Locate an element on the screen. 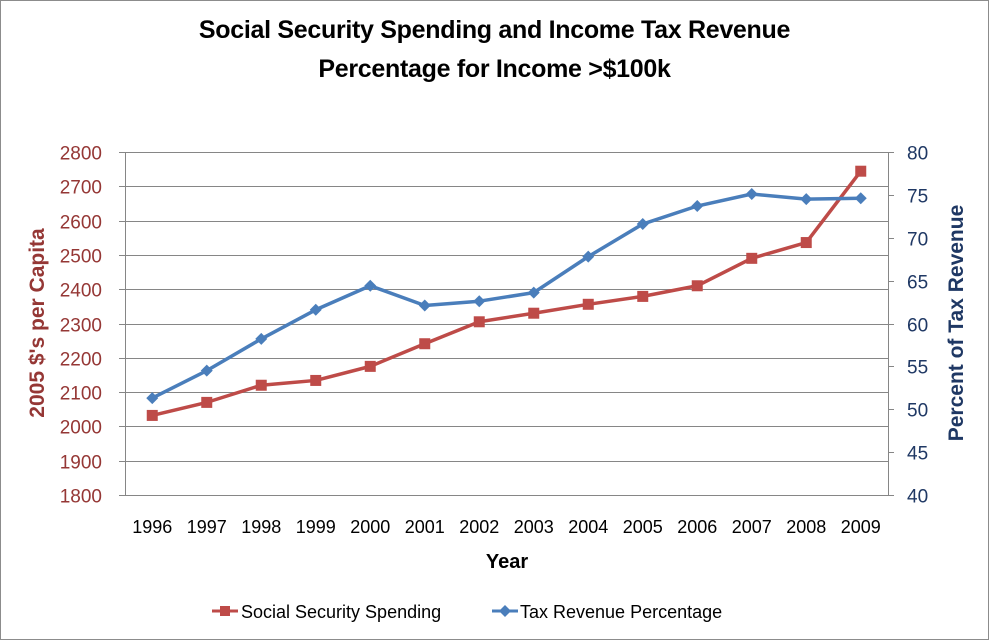  x-tick-label: 2002 is located at coordinates (479, 527).